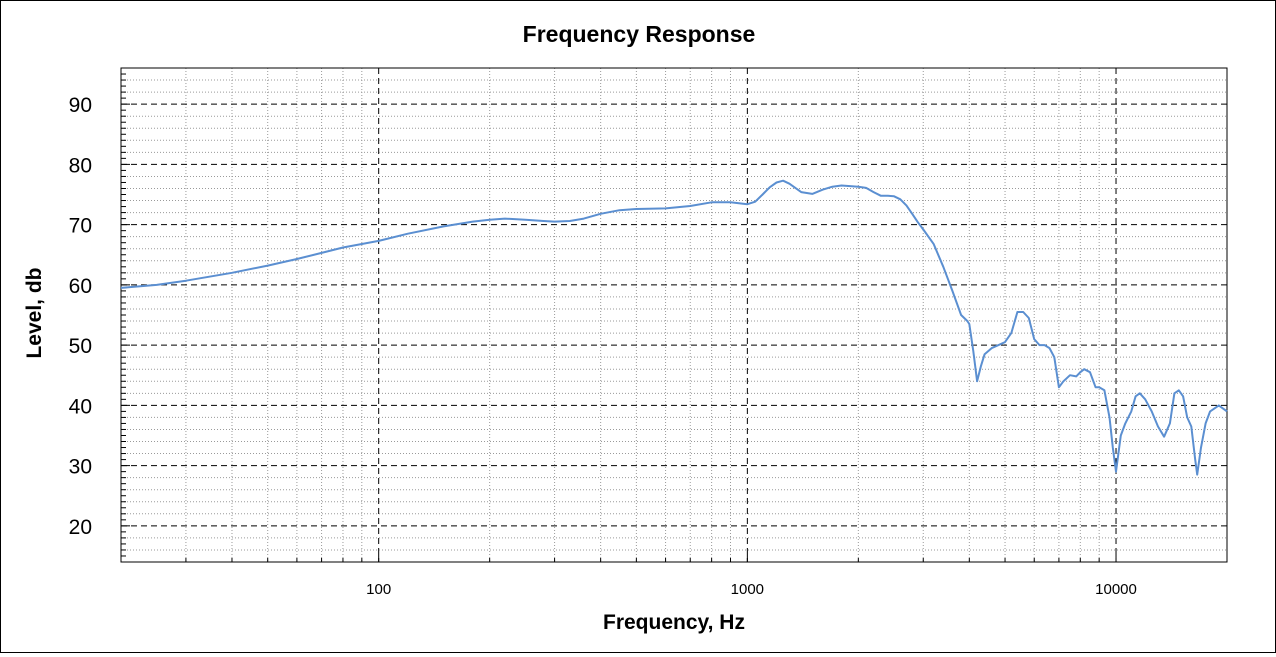 The image size is (1276, 657). I want to click on y-axis-label: Level, db, so click(34, 312).